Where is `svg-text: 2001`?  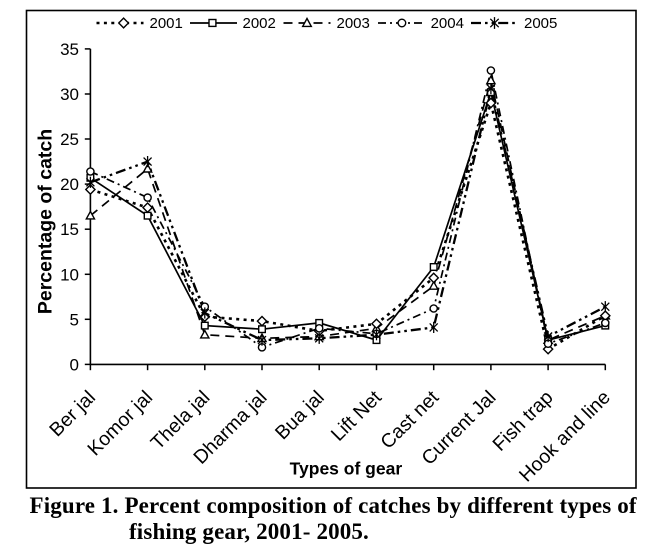
svg-text: 2001 is located at coordinates (166, 23).